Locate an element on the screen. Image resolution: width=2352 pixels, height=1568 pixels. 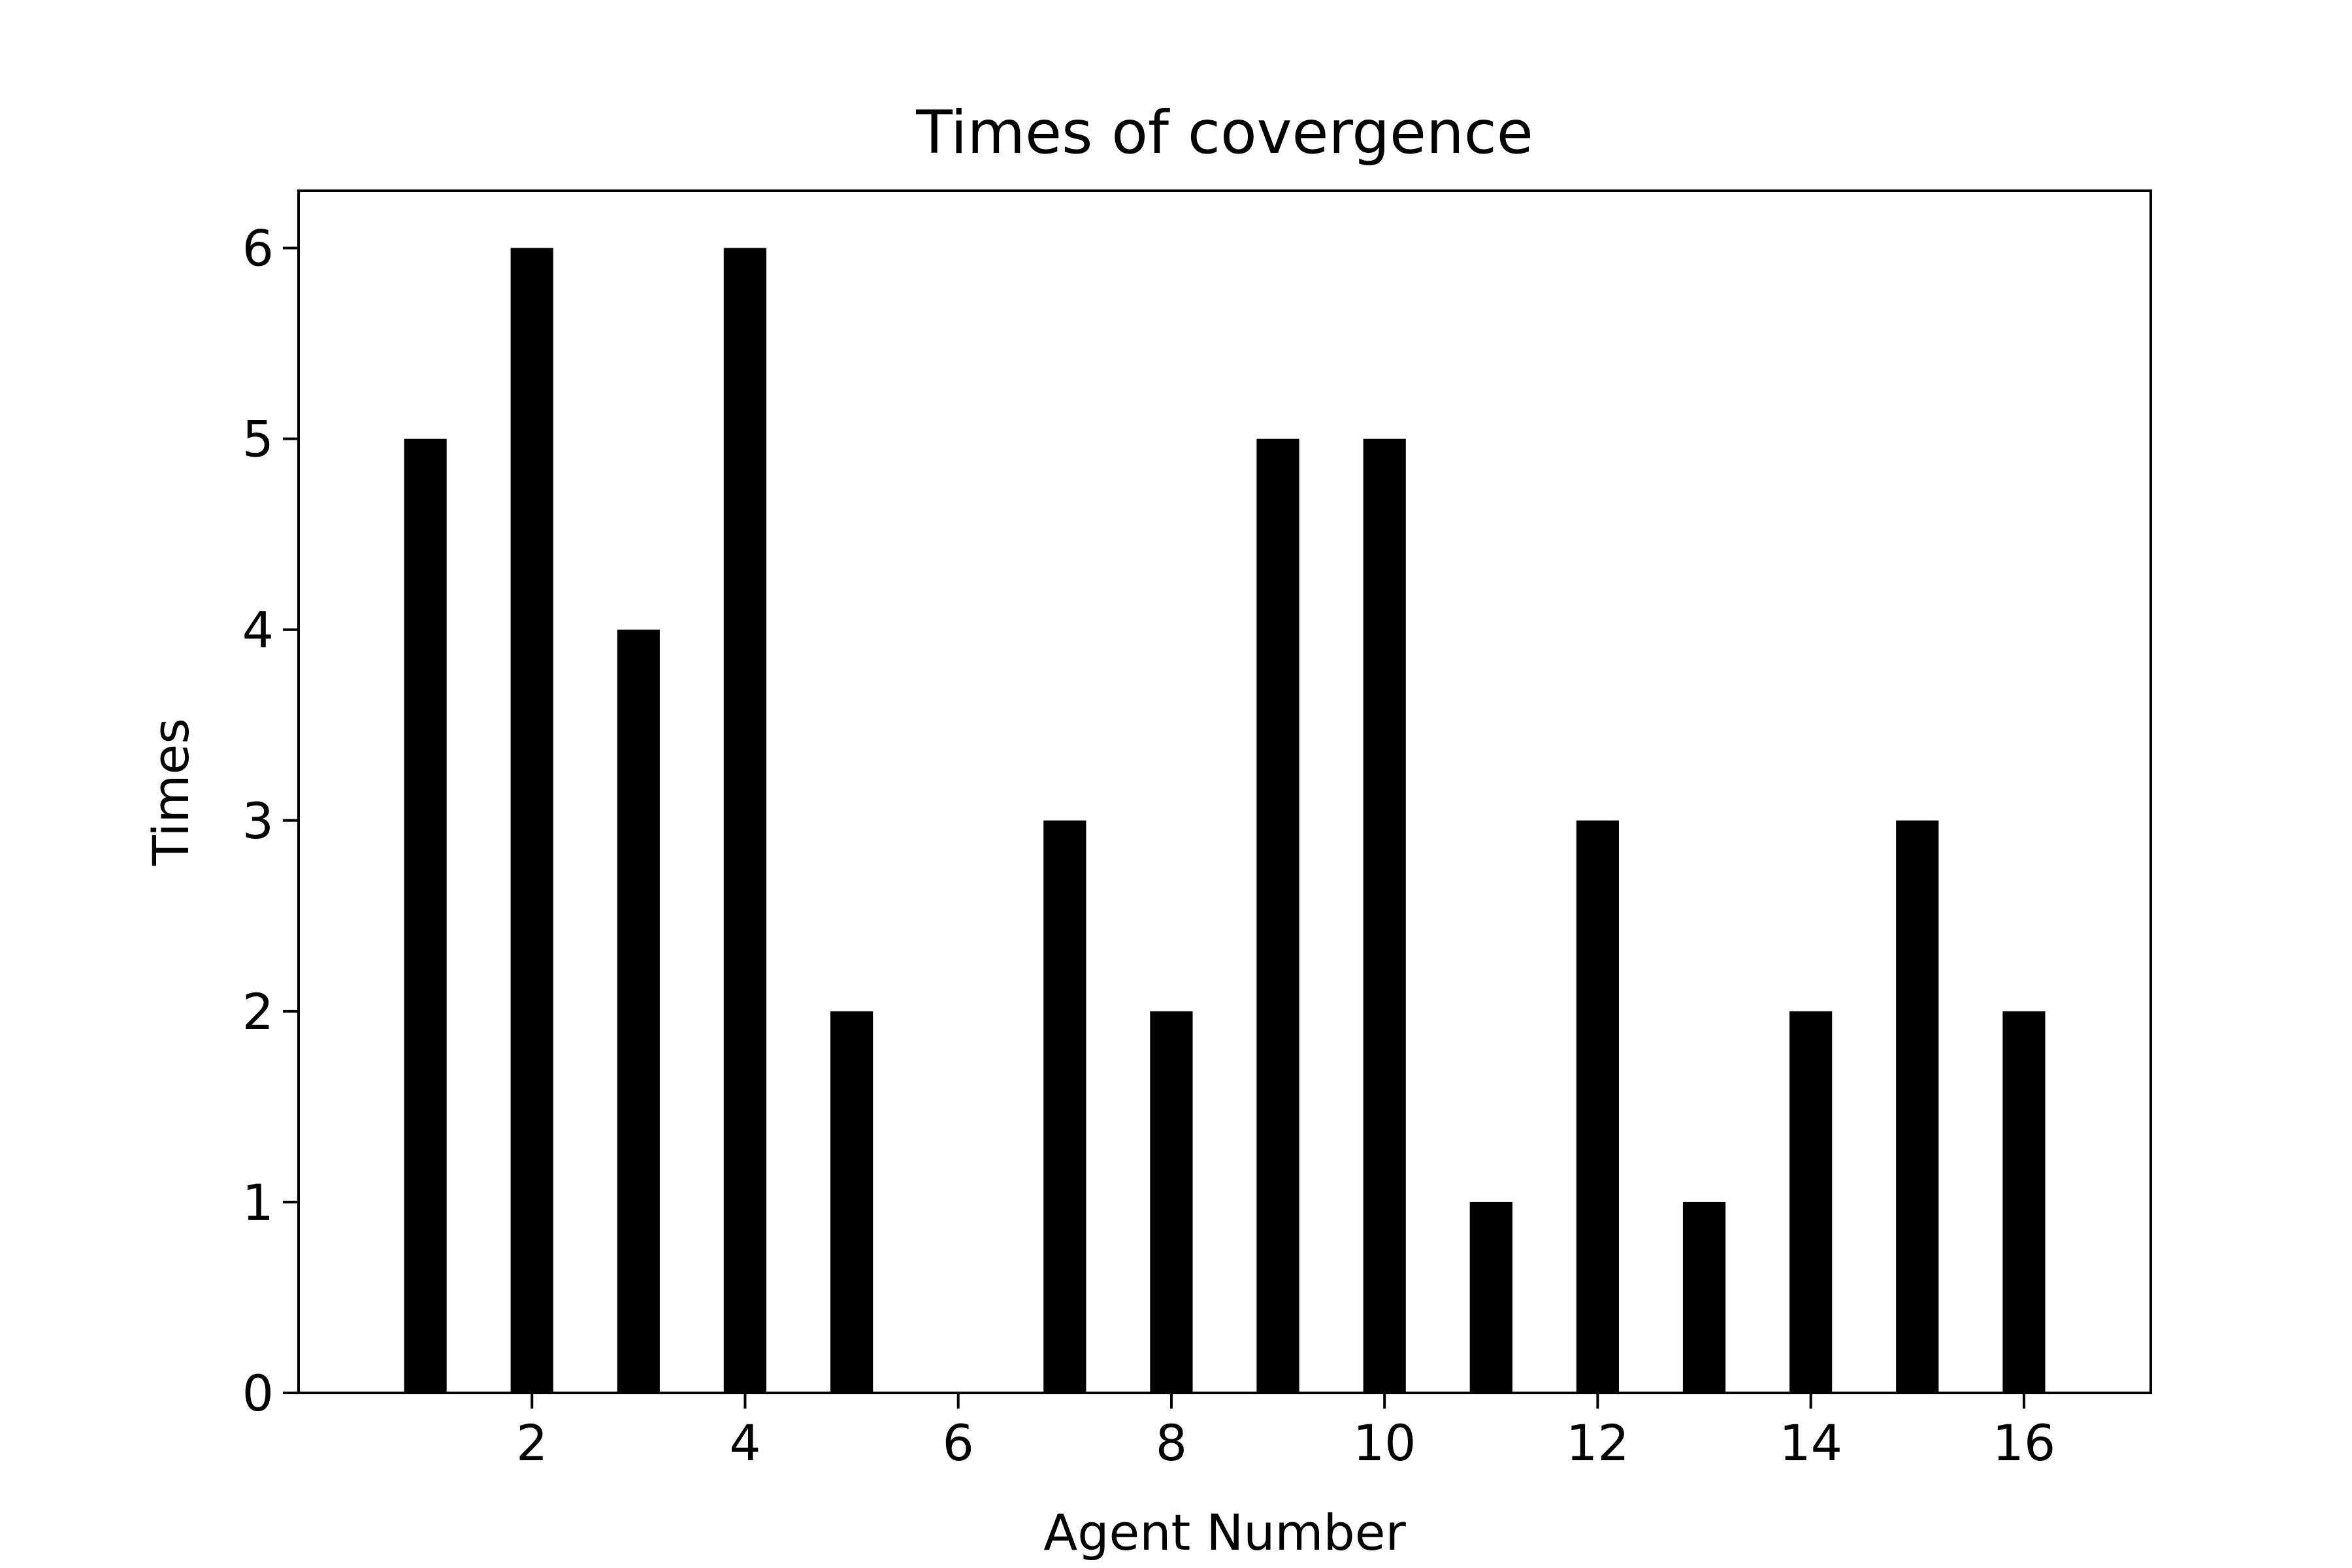
y-tick-label-3: 3 is located at coordinates (258, 821).